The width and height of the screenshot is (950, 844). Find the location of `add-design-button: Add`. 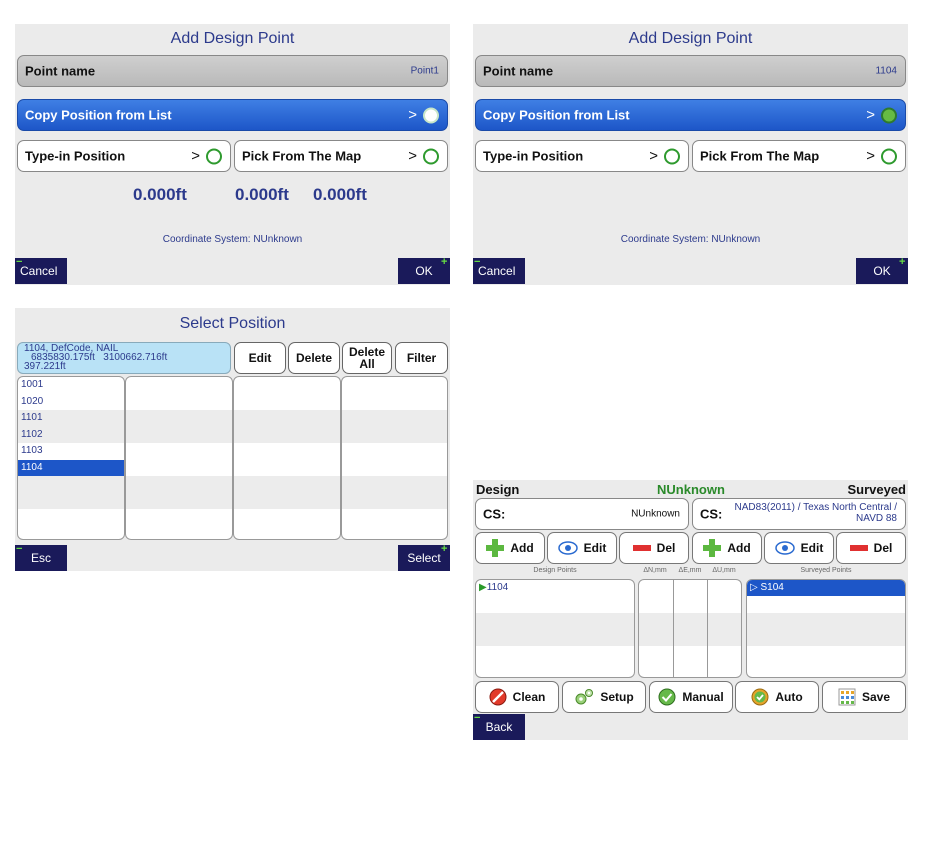

add-design-button: Add is located at coordinates (510, 548).